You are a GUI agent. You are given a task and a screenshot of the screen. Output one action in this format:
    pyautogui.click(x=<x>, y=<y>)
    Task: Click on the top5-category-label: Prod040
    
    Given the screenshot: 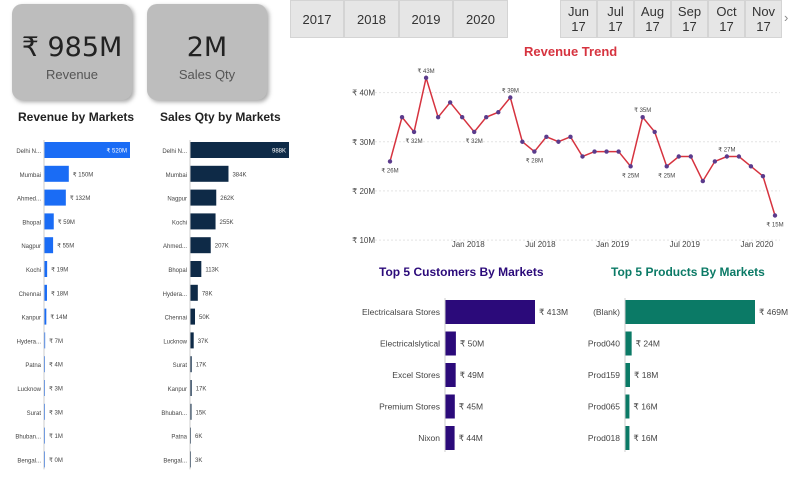 What is the action you would take?
    pyautogui.click(x=604, y=344)
    